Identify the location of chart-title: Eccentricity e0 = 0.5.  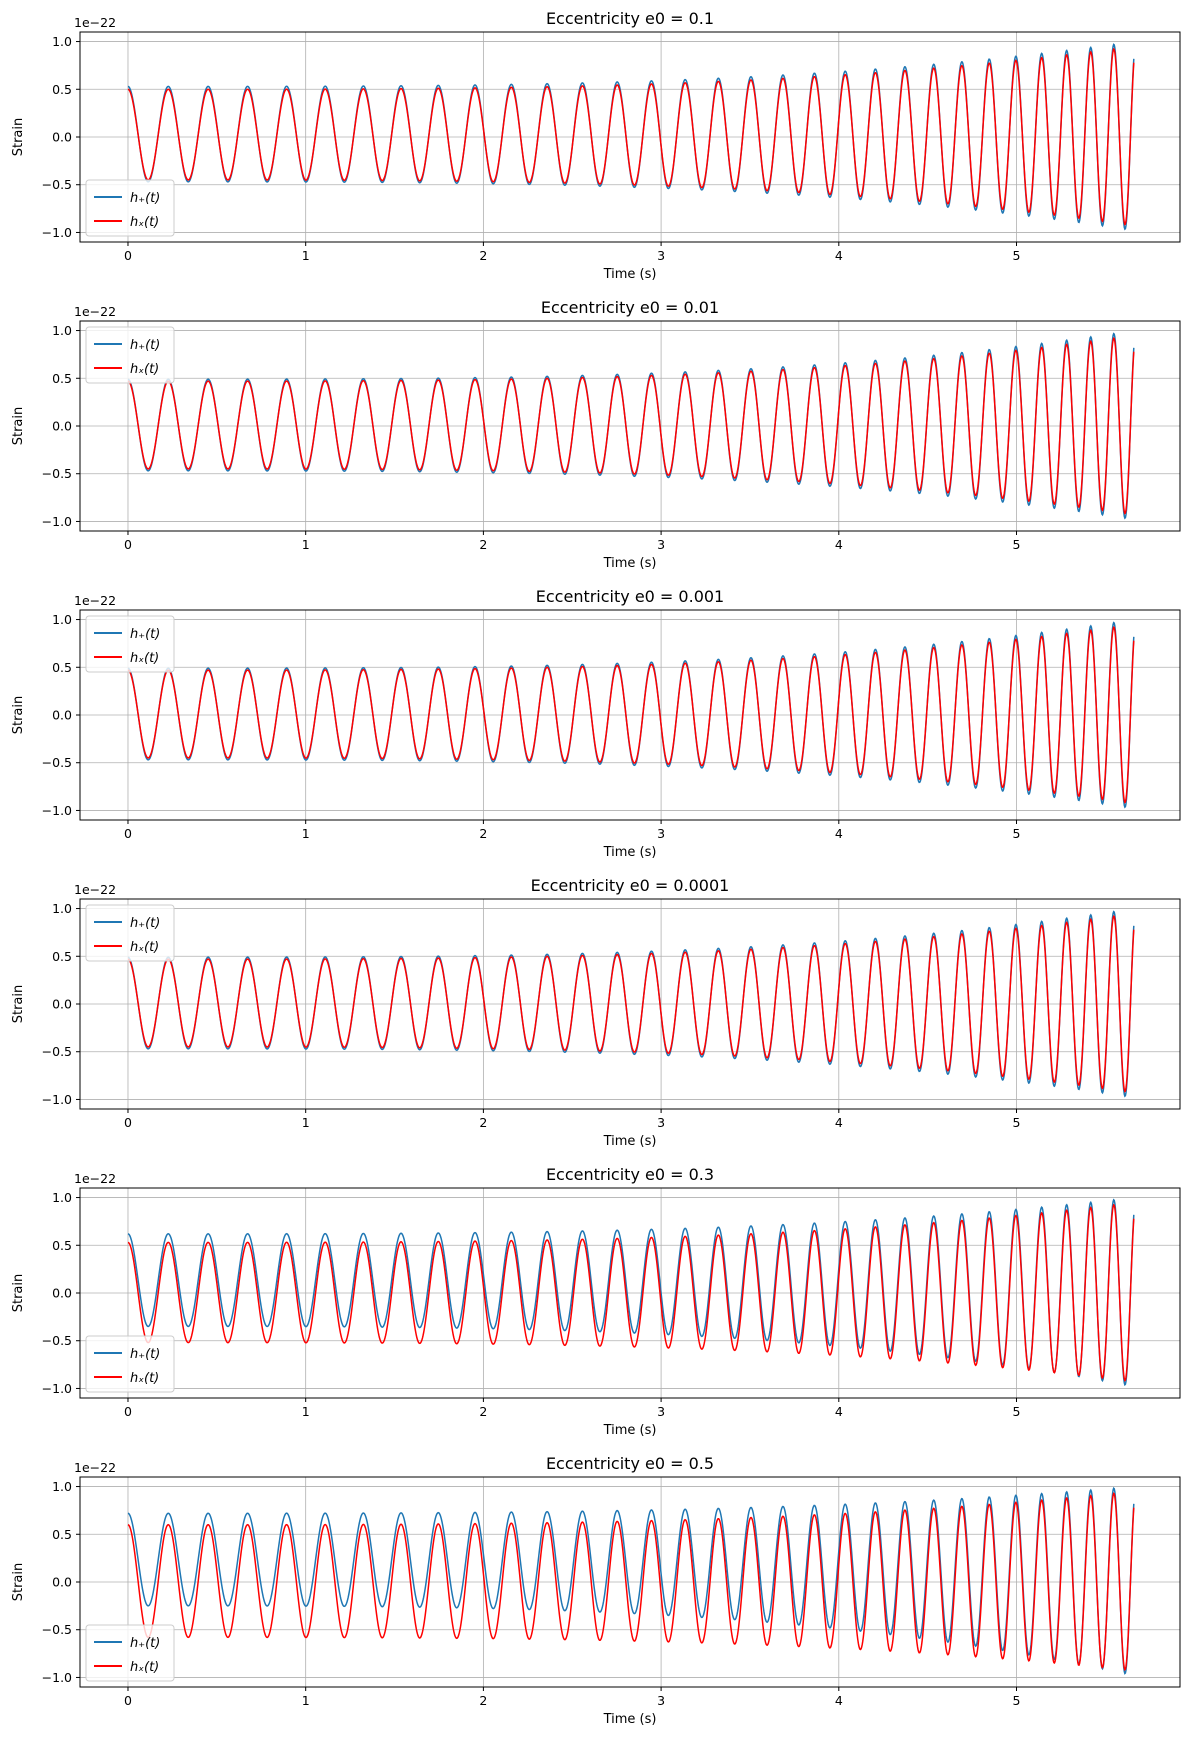
(630, 1463).